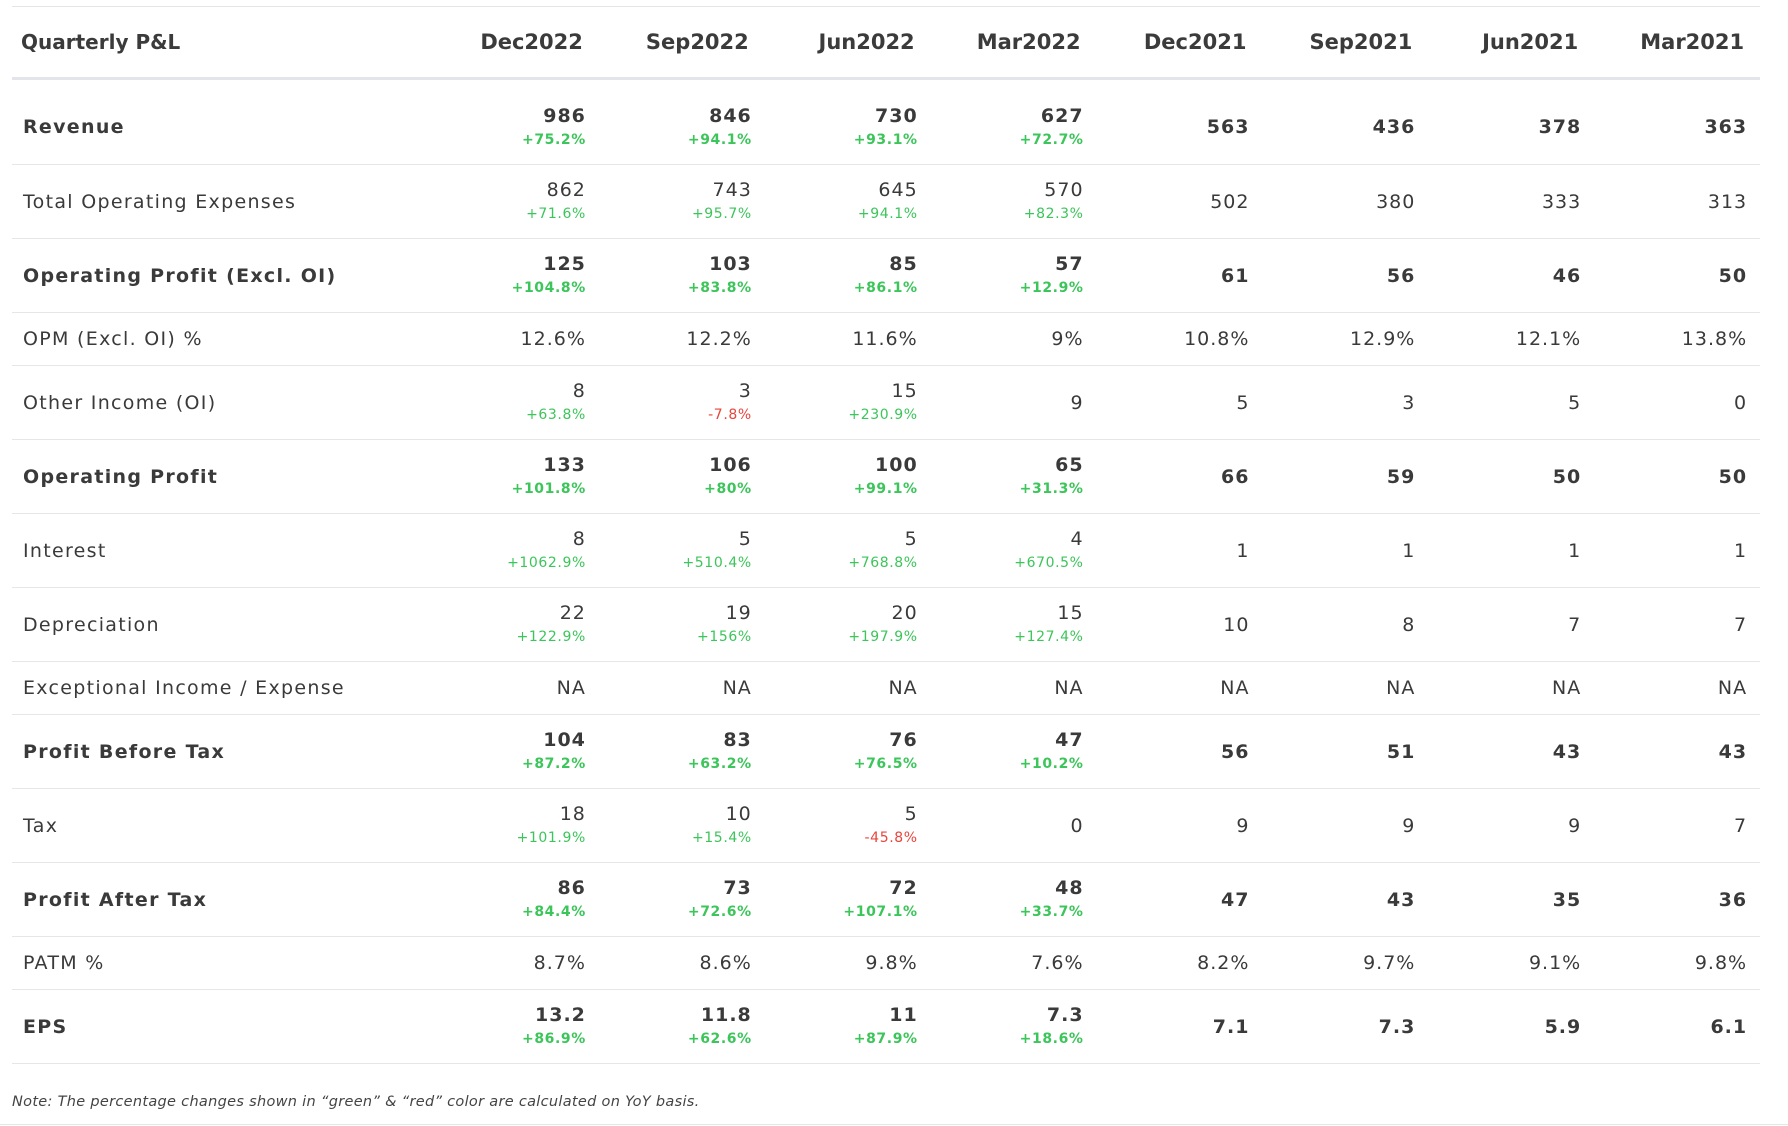 Image resolution: width=1788 pixels, height=1126 pixels. What do you see at coordinates (883, 415) in the screenshot?
I see `yoy-change: +230.9%` at bounding box center [883, 415].